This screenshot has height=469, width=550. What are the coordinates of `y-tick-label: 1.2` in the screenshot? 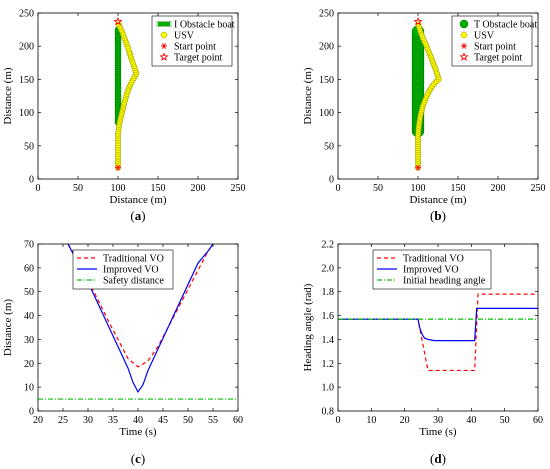 It's located at (328, 364).